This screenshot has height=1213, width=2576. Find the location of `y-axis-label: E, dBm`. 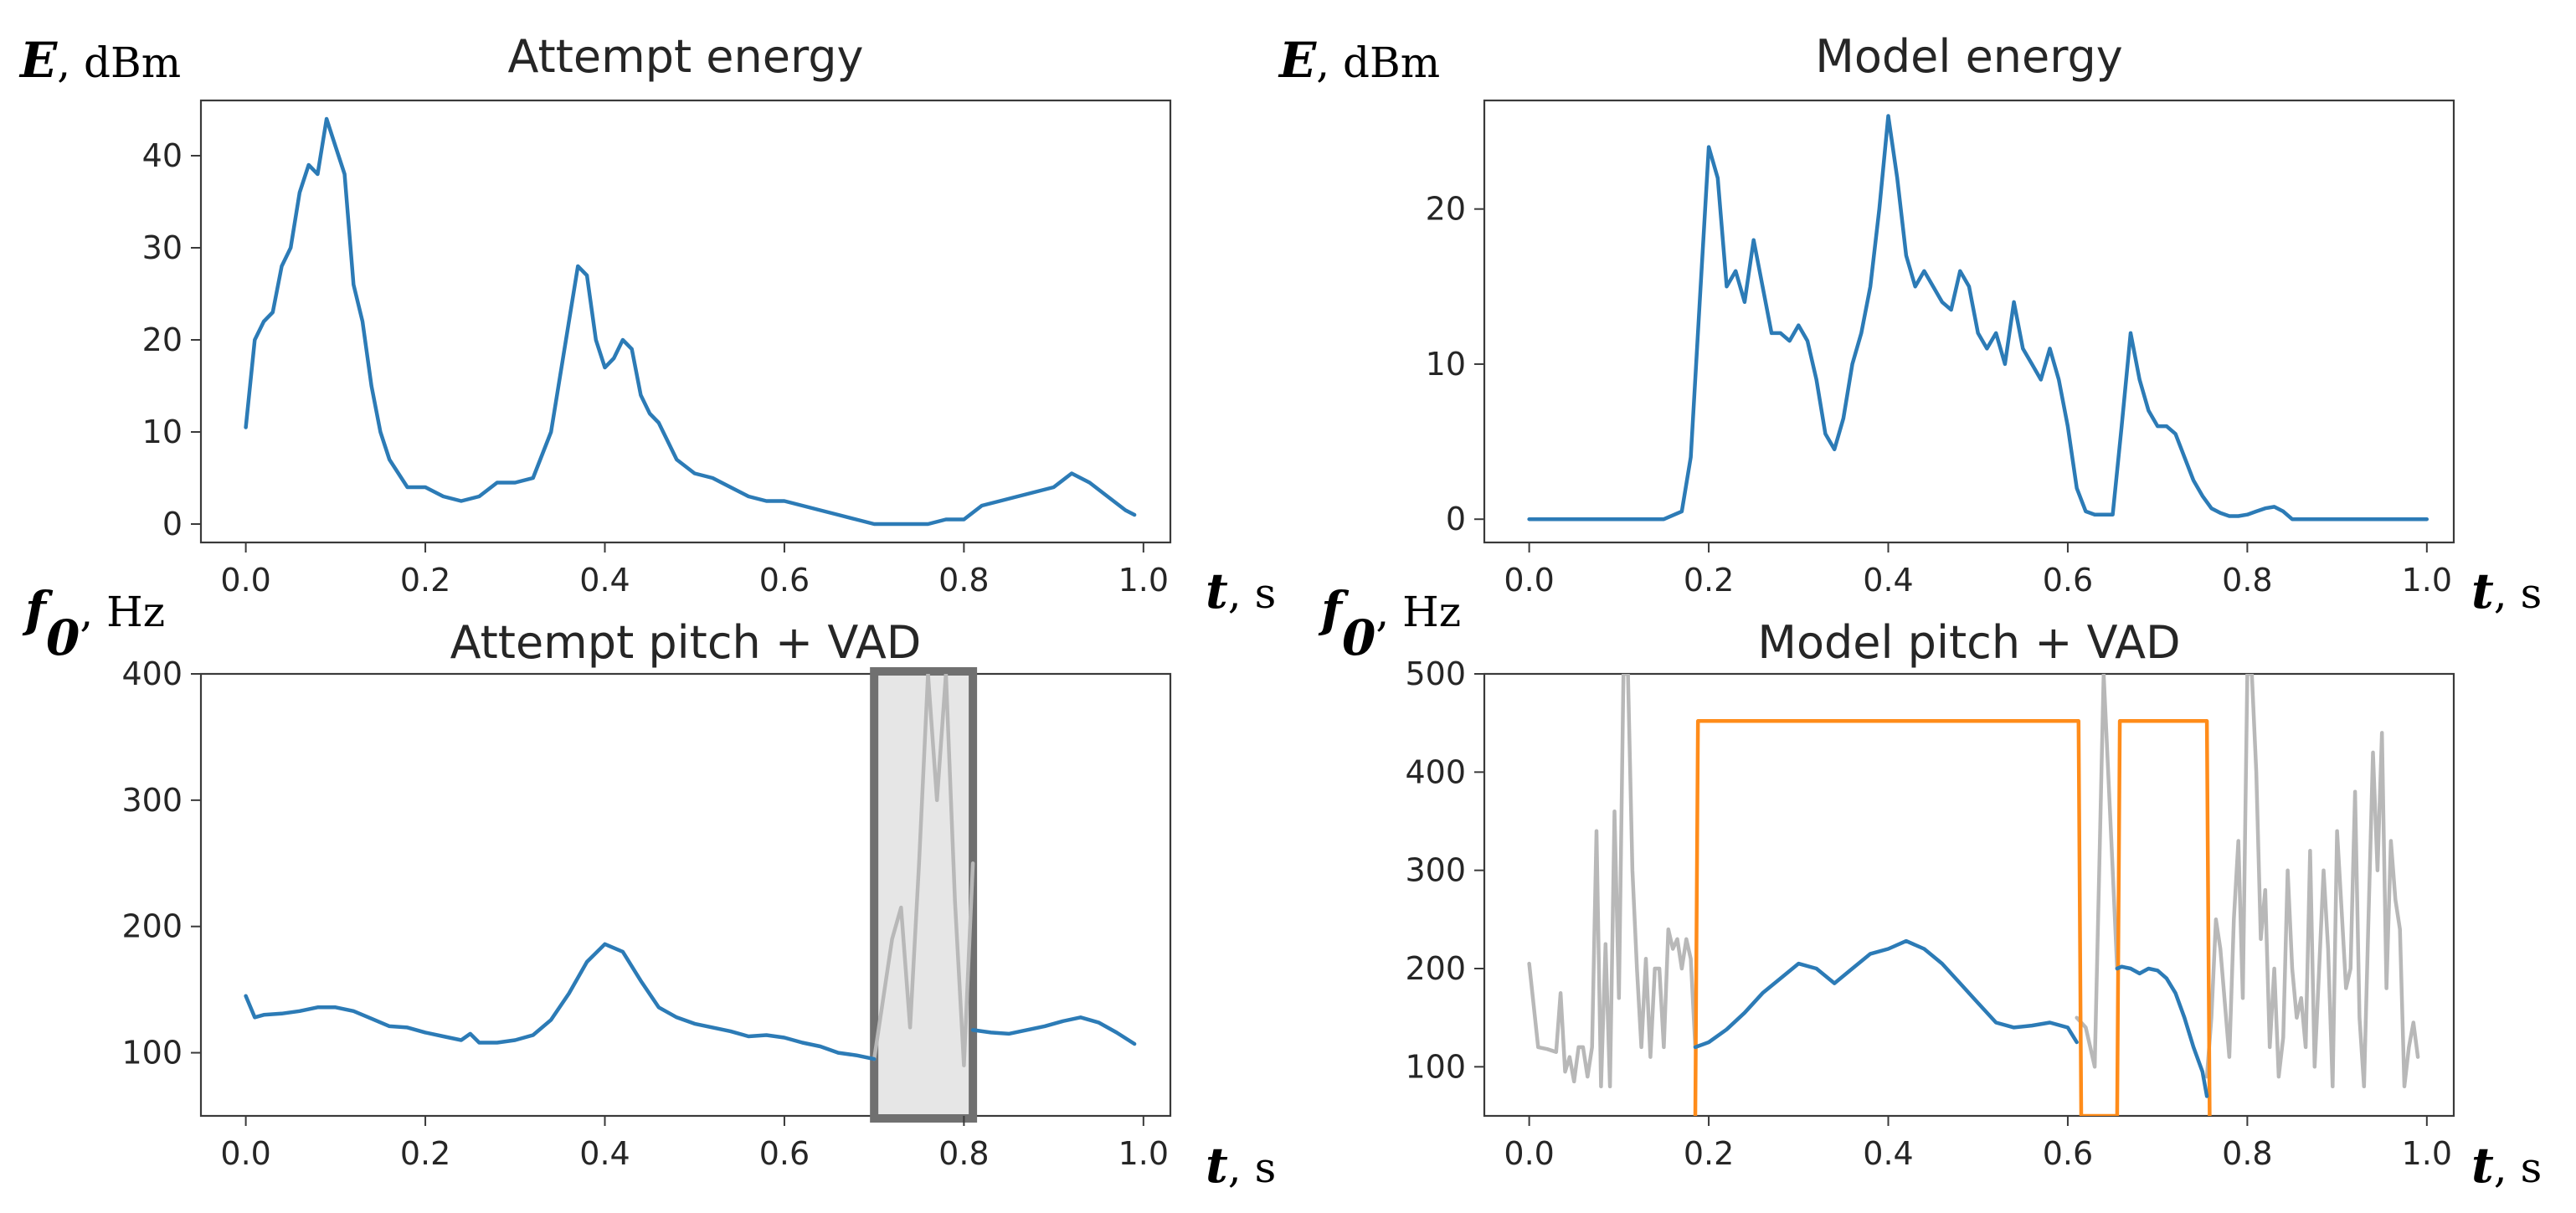

y-axis-label: E, dBm is located at coordinates (1359, 60).